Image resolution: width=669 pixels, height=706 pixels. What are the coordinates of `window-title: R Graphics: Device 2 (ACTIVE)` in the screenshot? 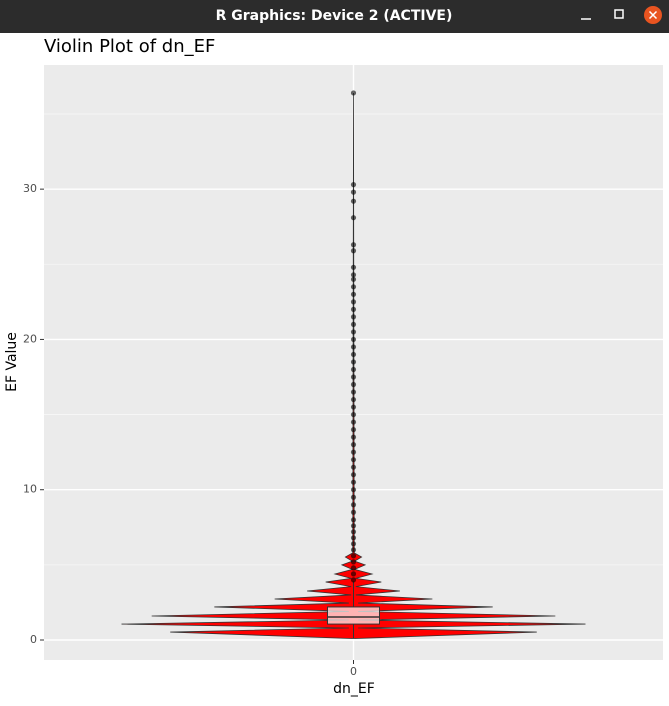 It's located at (334, 16).